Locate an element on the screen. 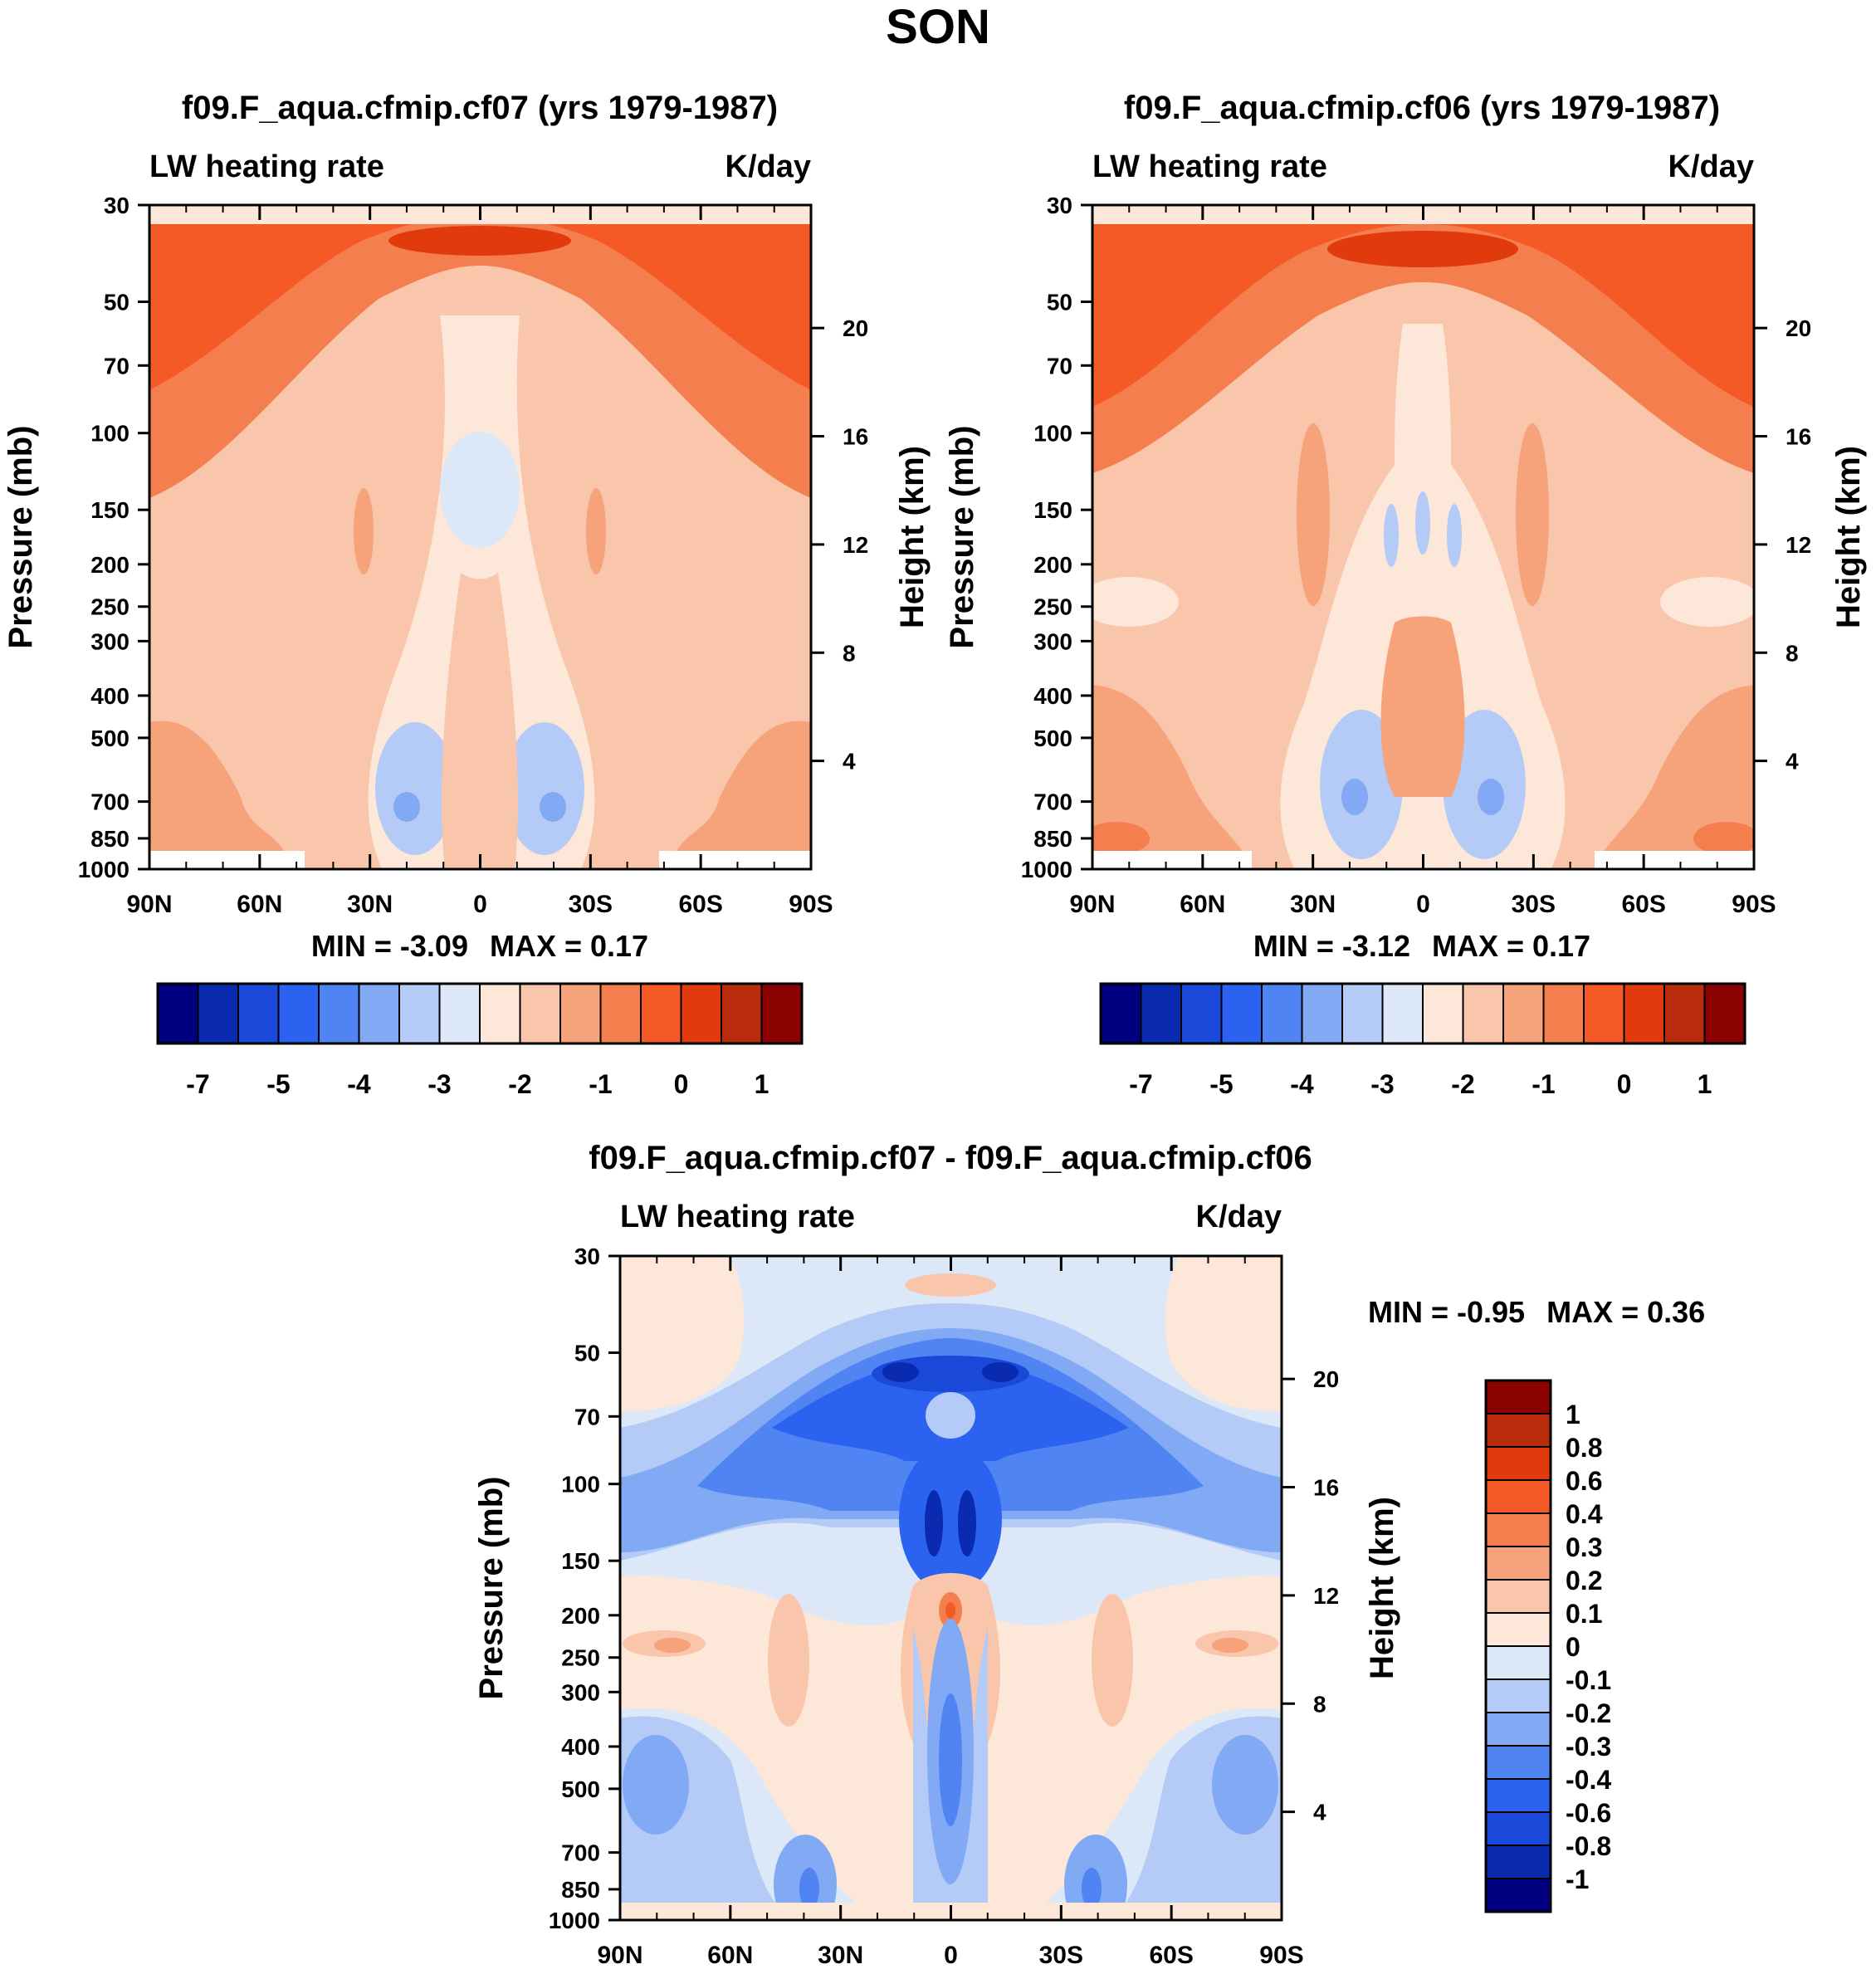 This screenshot has height=1979, width=1876. contour-cool-right is located at coordinates (545, 788).